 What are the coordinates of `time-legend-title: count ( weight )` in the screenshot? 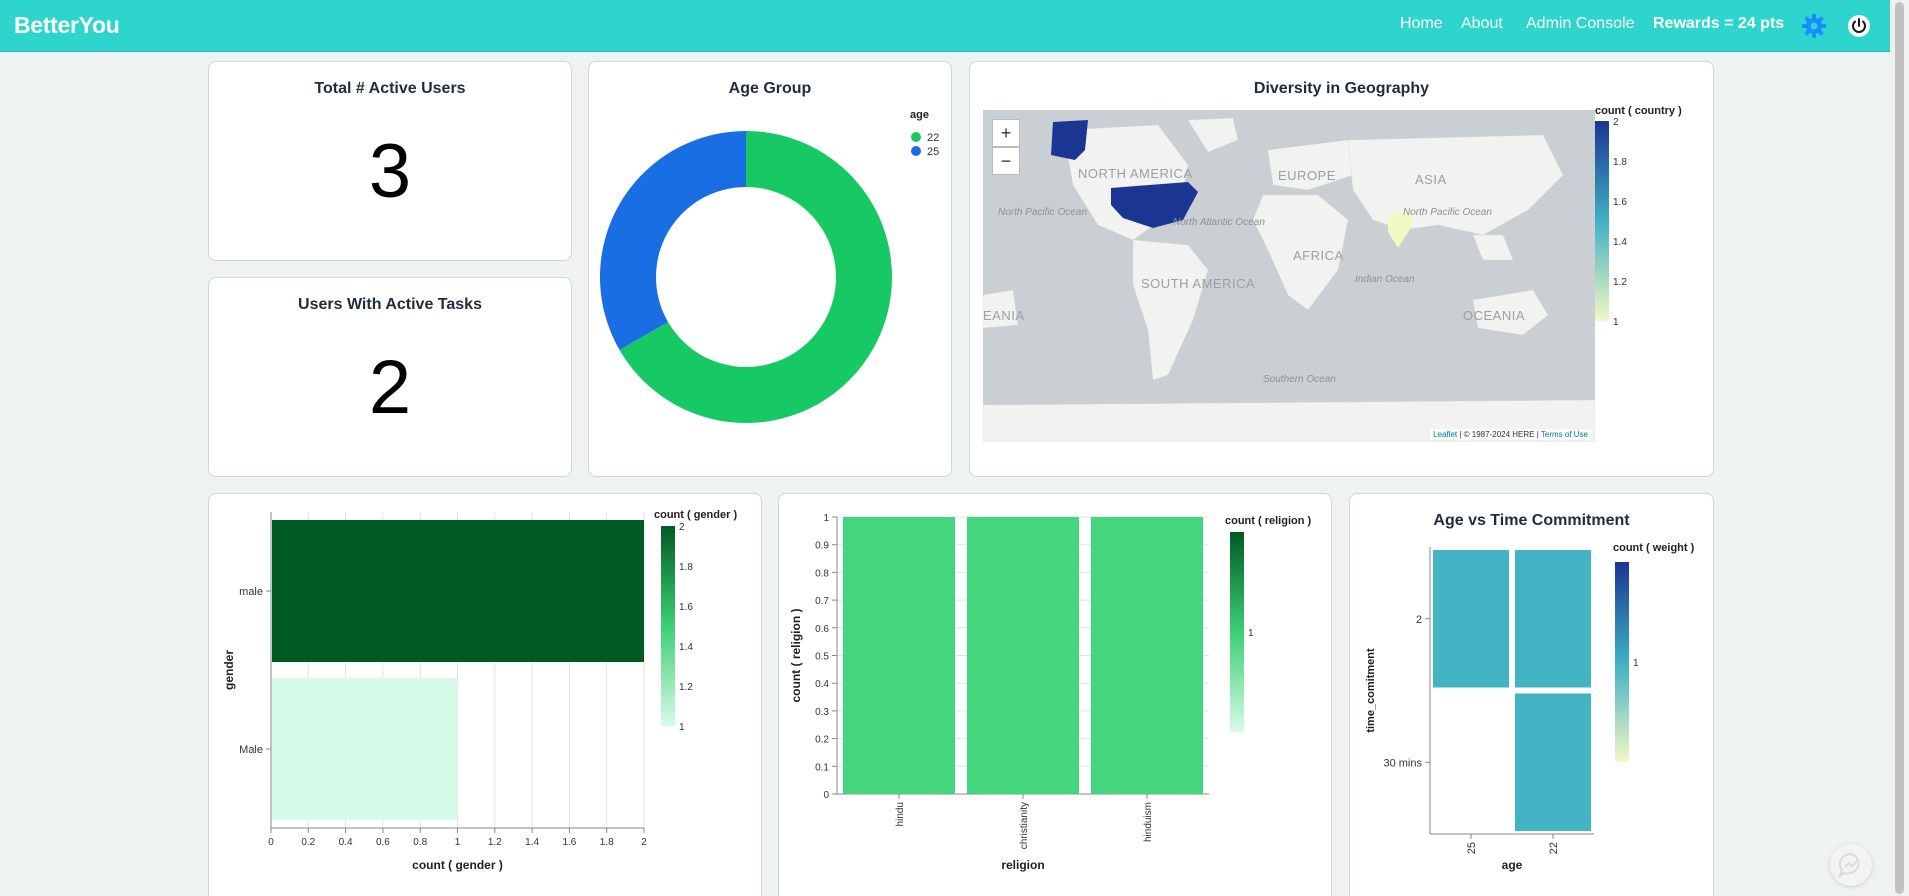 It's located at (1654, 548).